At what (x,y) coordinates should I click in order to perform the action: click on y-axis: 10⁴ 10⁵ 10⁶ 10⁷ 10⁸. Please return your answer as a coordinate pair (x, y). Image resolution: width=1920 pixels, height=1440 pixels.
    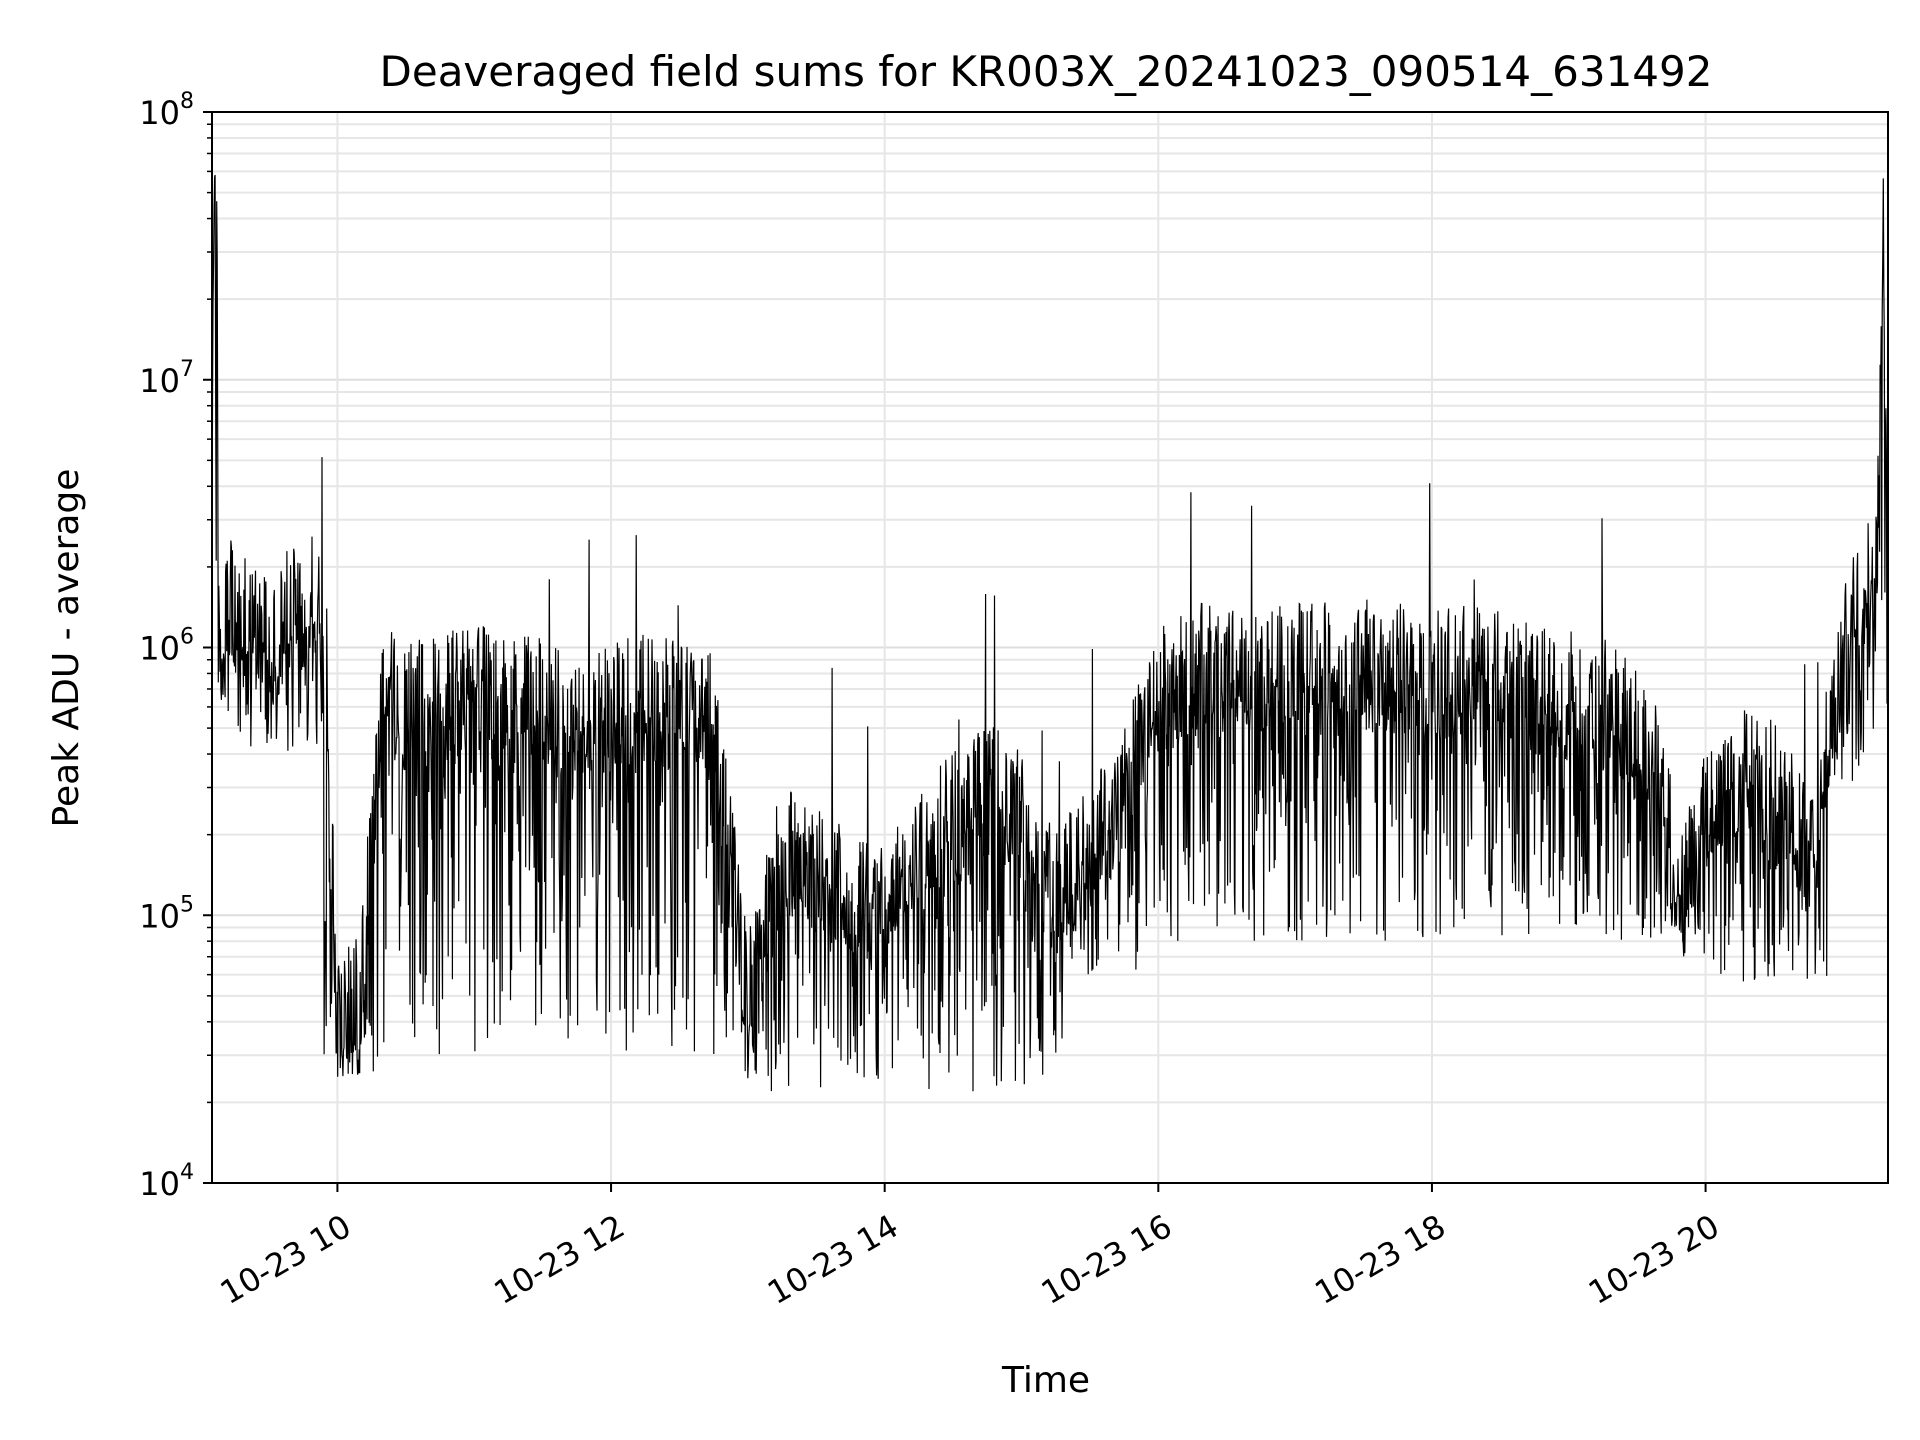
    Looking at the image, I should click on (175, 646).